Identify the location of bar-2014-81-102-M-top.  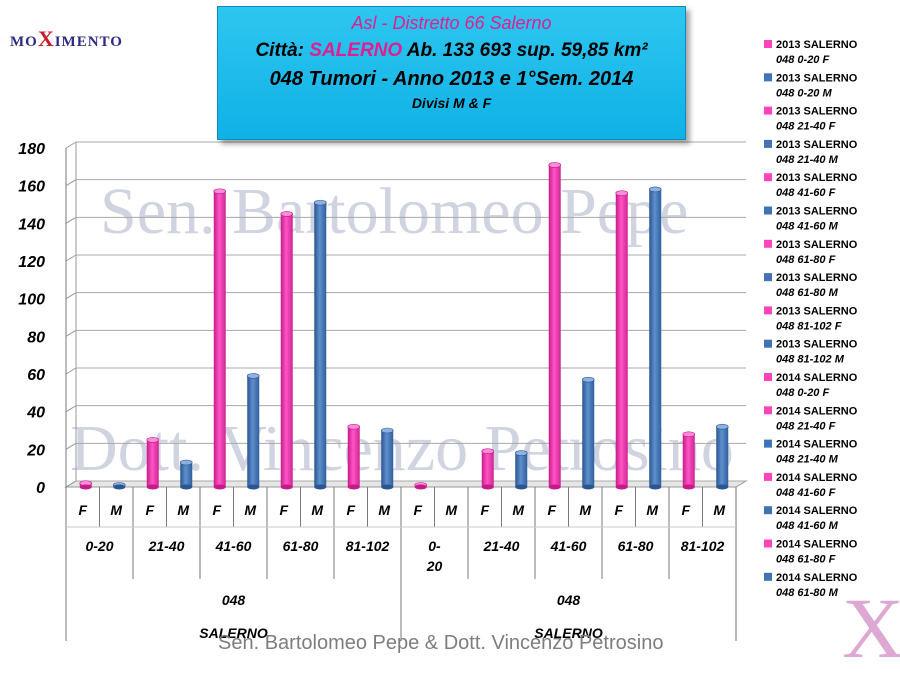
(722, 426).